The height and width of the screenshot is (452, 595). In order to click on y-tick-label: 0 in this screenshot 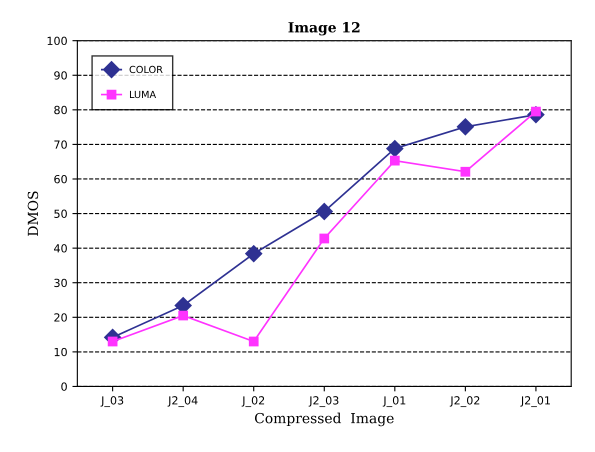, I will do `click(64, 386)`.